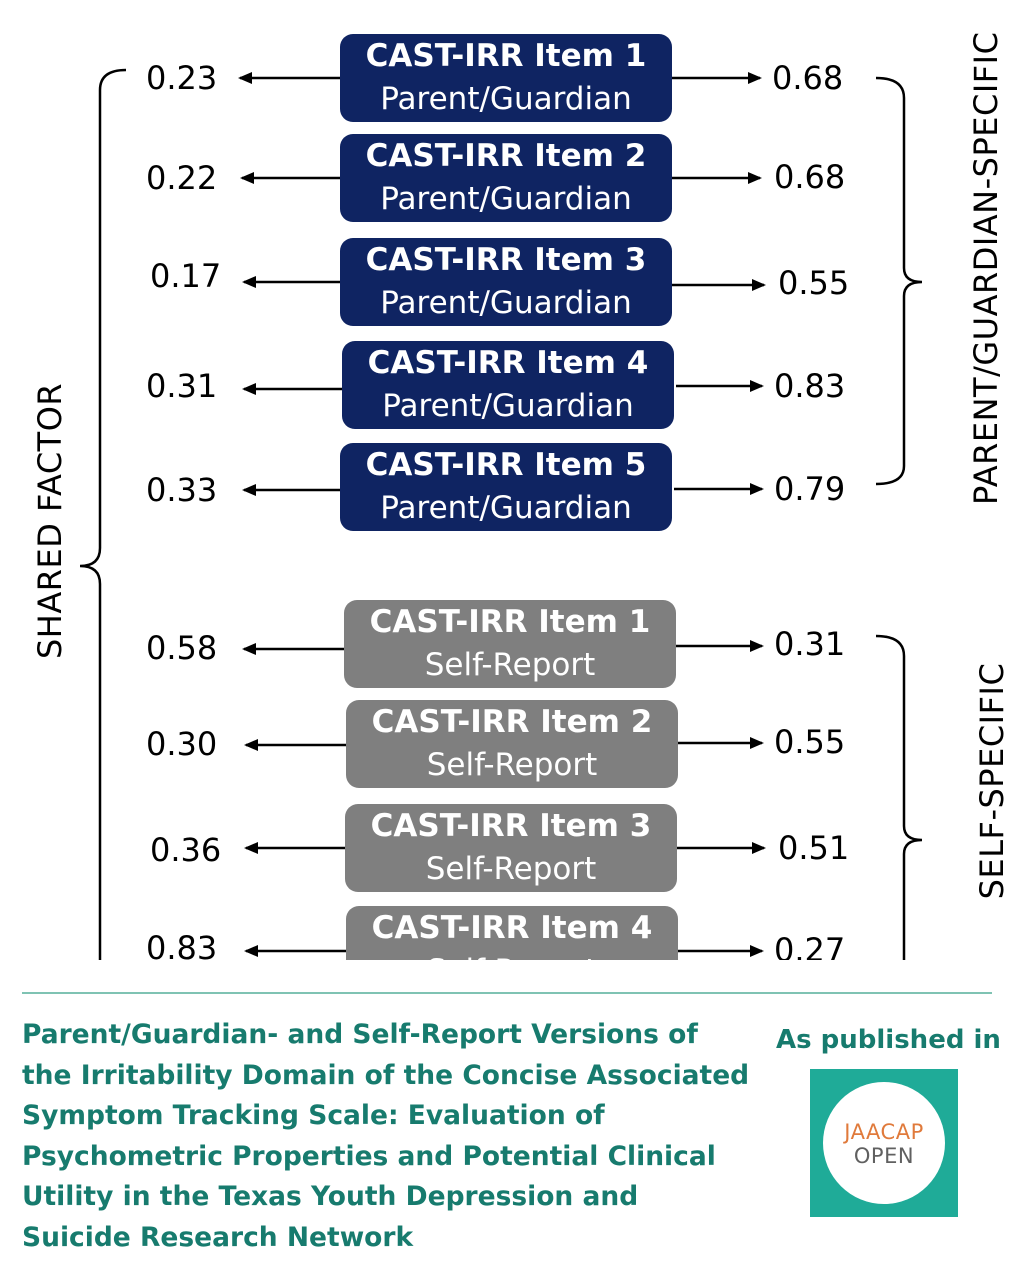 The width and height of the screenshot is (1024, 1280). What do you see at coordinates (186, 276) in the screenshot?
I see `shared-loading: 0.17` at bounding box center [186, 276].